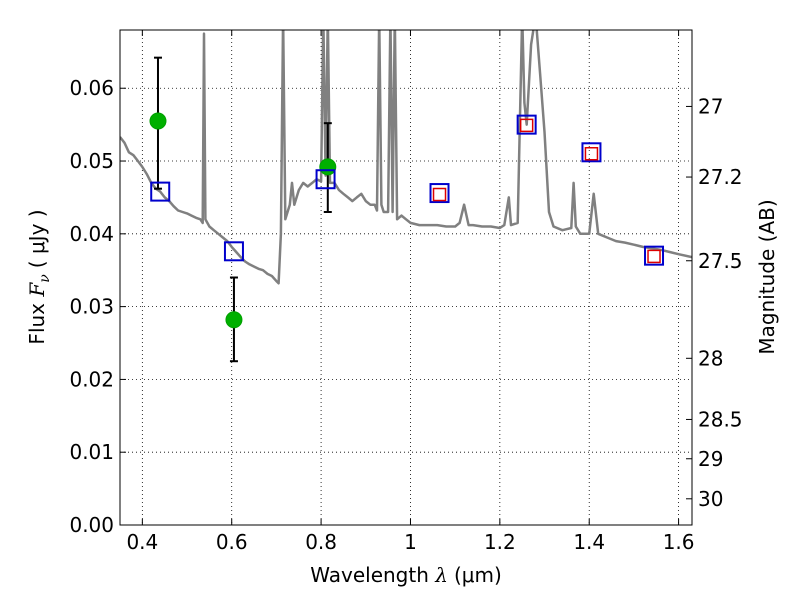 This screenshot has height=600, width=800. Describe the element at coordinates (720, 177) in the screenshot. I see `y2-tick-label: 27.2` at that location.